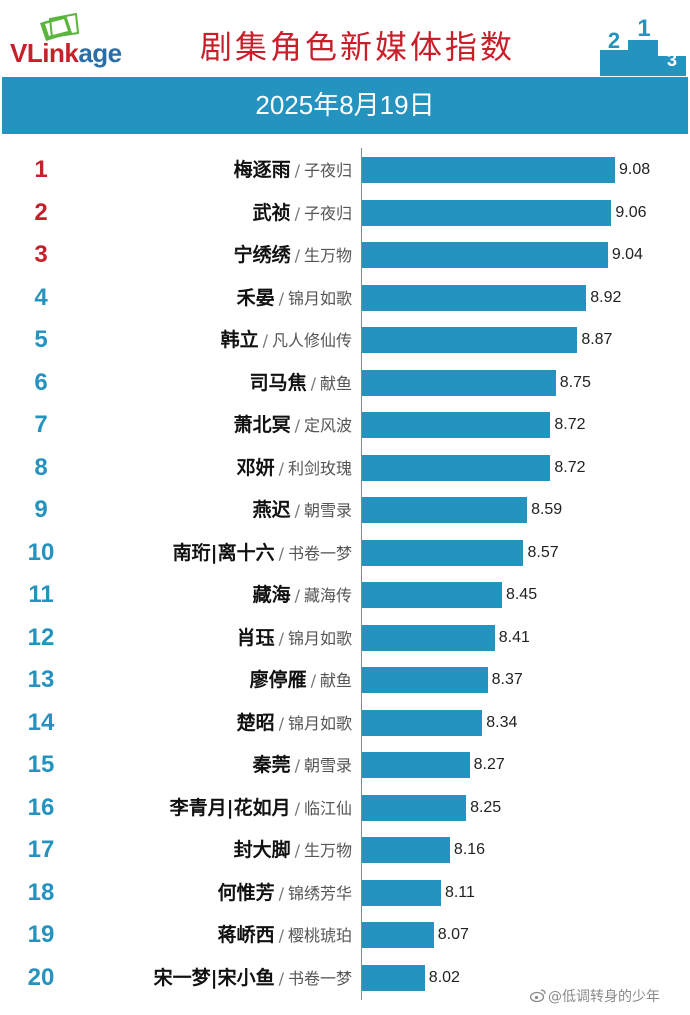  Describe the element at coordinates (507, 679) in the screenshot. I see `bar-value-label: 8.37` at that location.